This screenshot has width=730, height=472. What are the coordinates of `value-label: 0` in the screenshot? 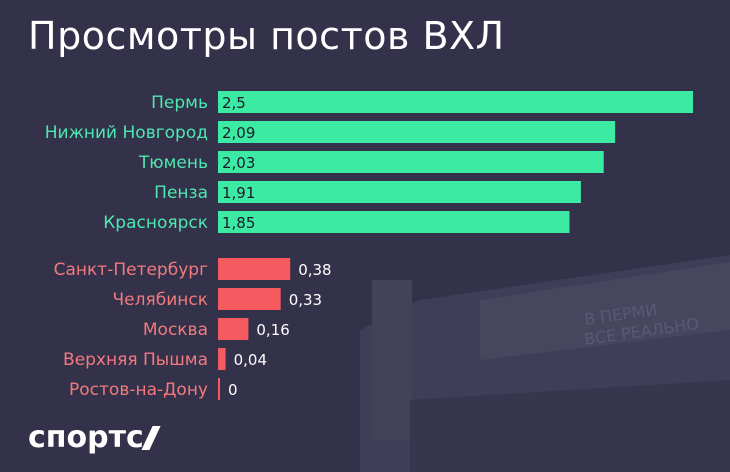 It's located at (233, 390).